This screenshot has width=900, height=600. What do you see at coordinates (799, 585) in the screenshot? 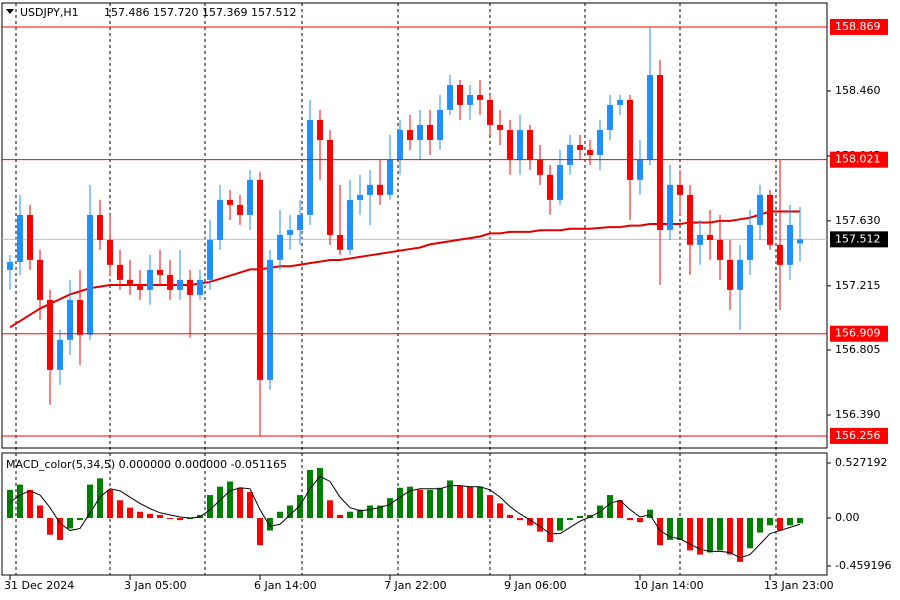
I see `x-tick-label: 13 Jan 23:00` at bounding box center [799, 585].